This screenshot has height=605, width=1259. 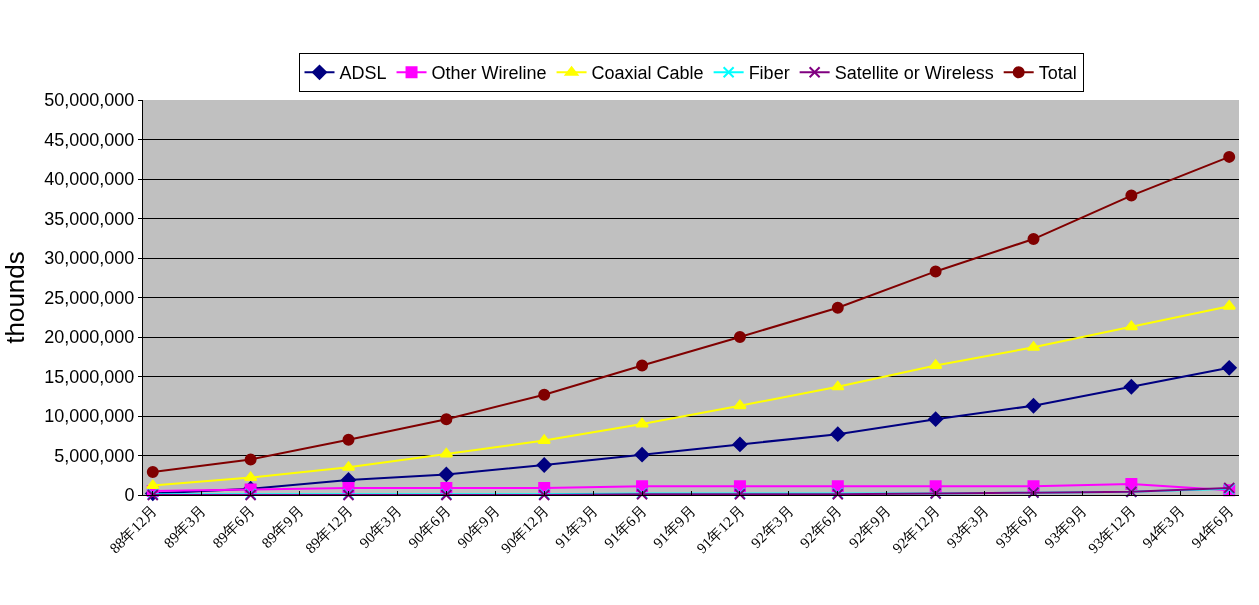 What do you see at coordinates (772, 527) in the screenshot?
I see `x-tick-label: 92年3月` at bounding box center [772, 527].